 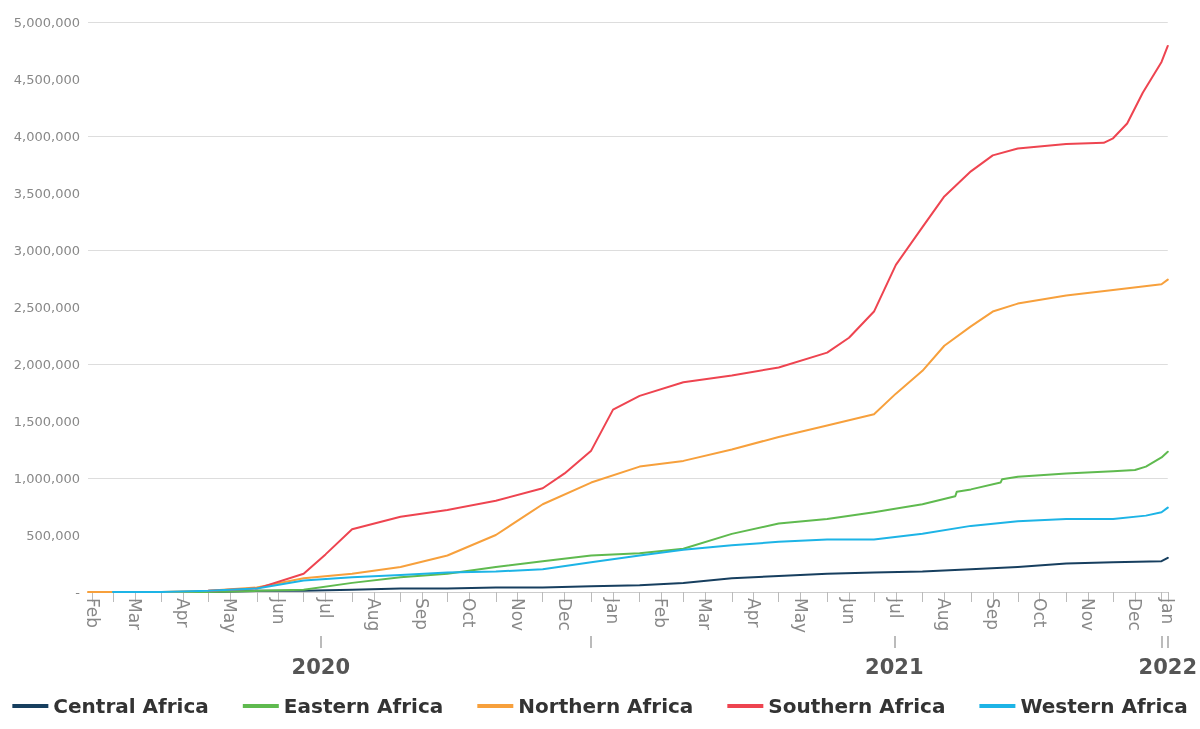 I want to click on legend-label: Eastern Africa, so click(x=363, y=706).